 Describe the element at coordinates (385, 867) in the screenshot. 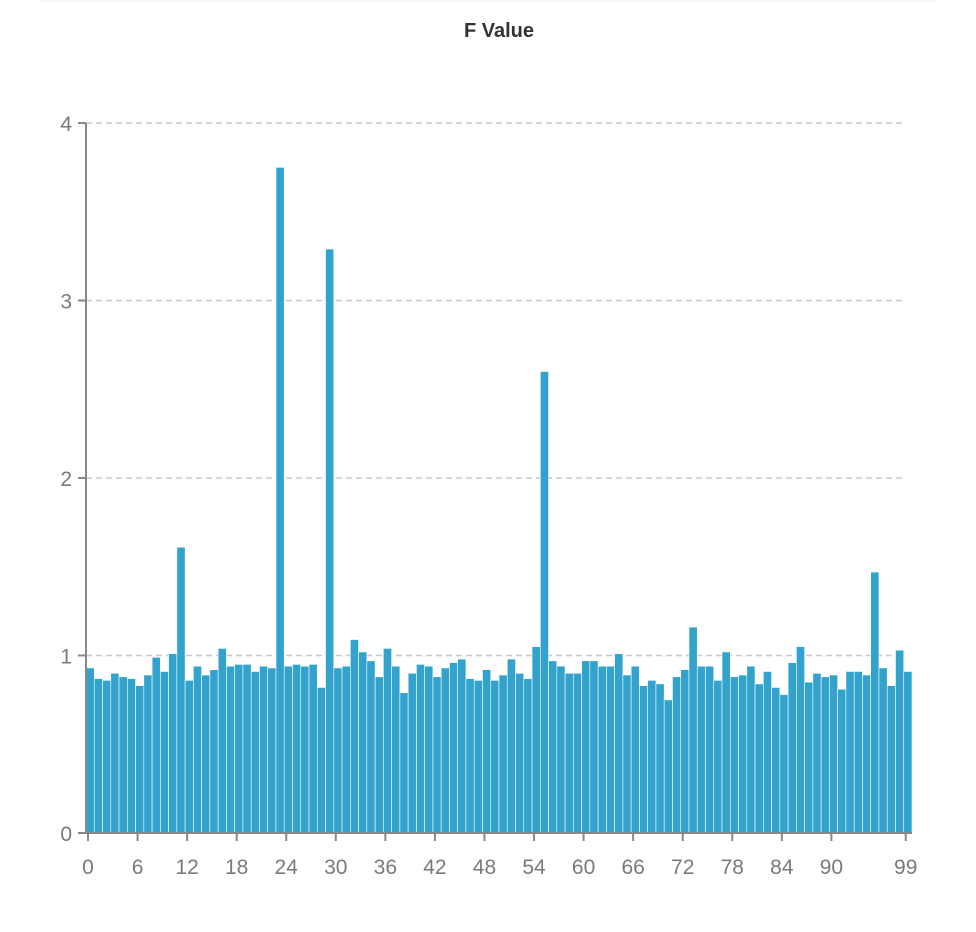

I see `x-tick-label-36: 36` at that location.